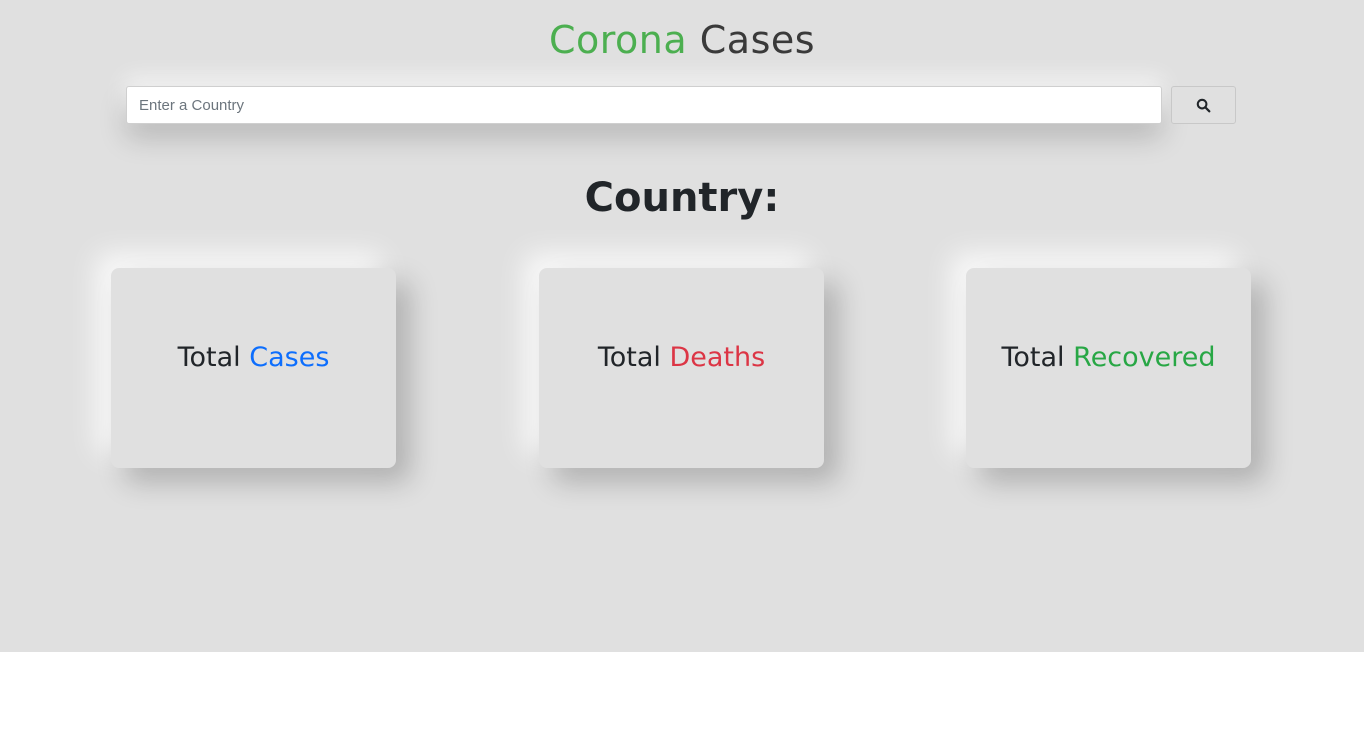  Describe the element at coordinates (644, 105) in the screenshot. I see `country-search-input` at that location.